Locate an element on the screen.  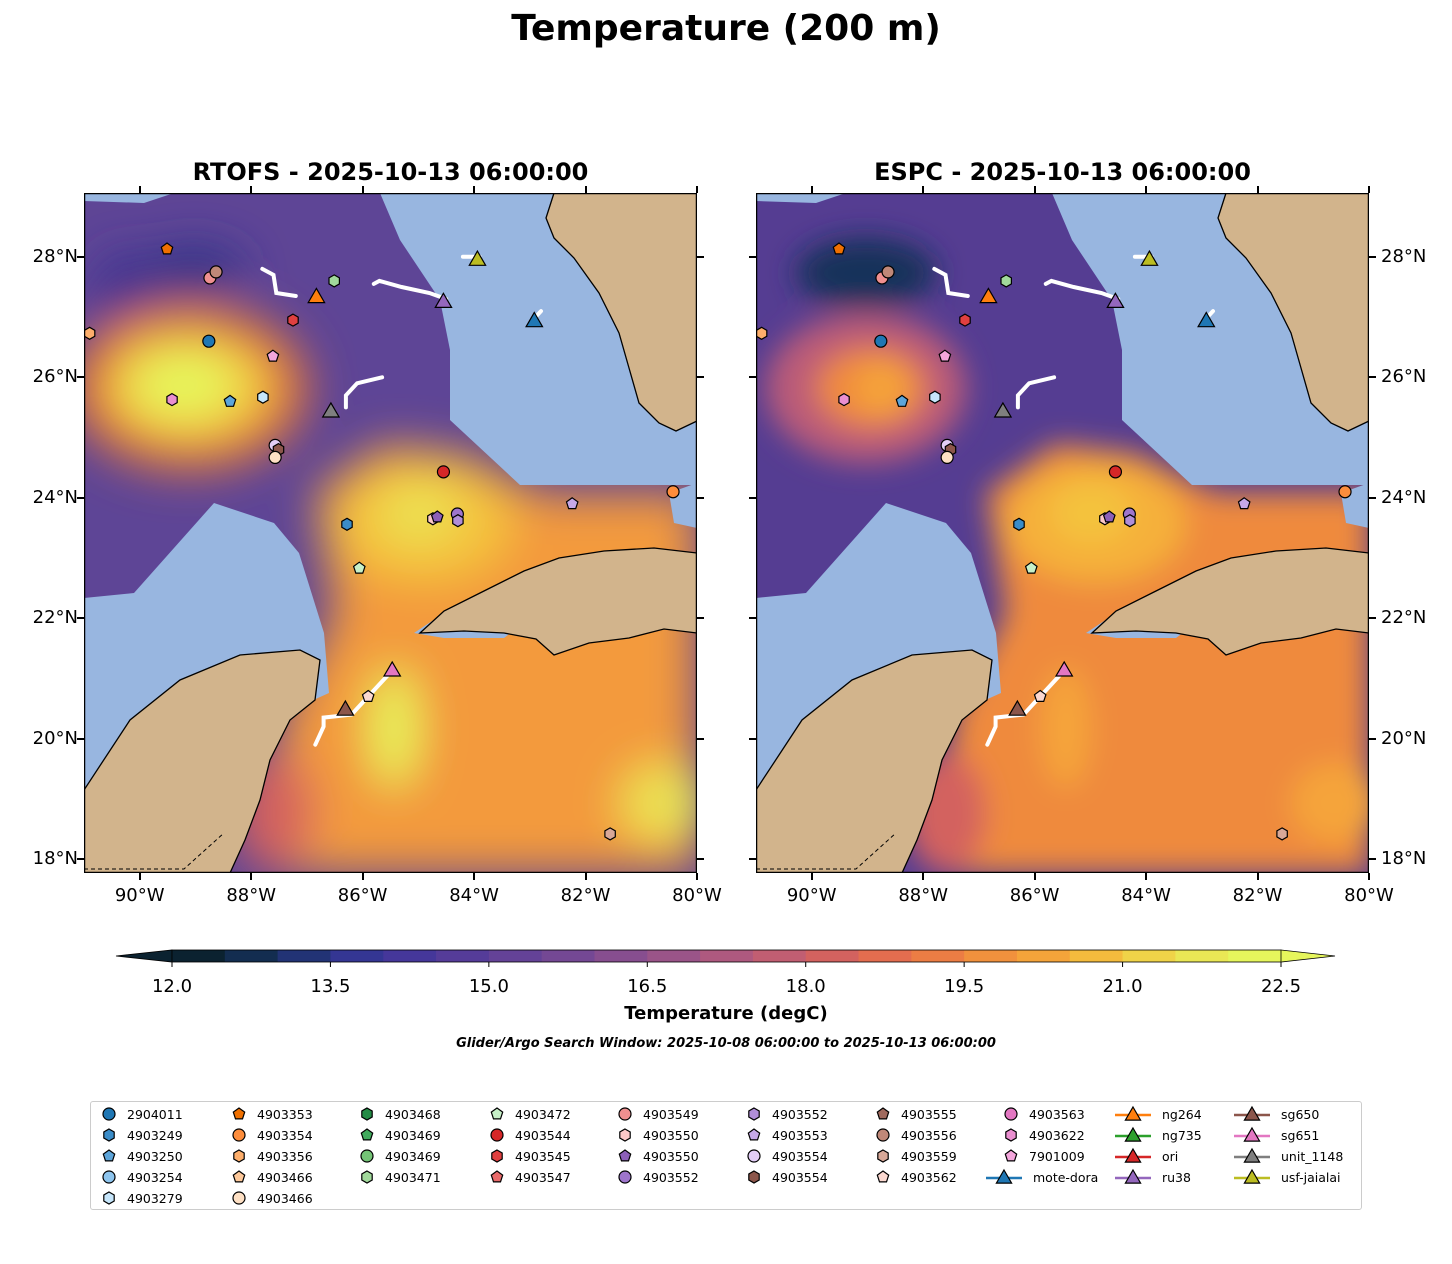
colorbar-extend-low is located at coordinates (144, 956).